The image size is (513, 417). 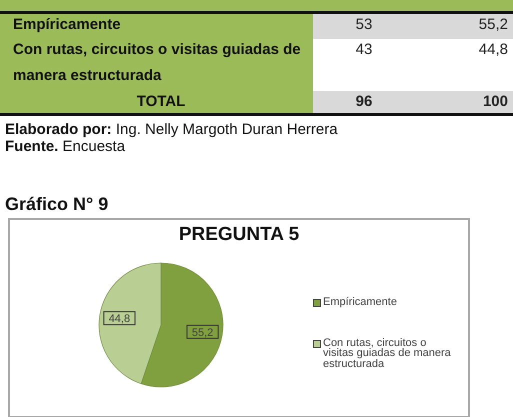 What do you see at coordinates (157, 63) in the screenshot?
I see `category-label: Con rutas, circuitos o visitas guiadas de manera estructurada` at bounding box center [157, 63].